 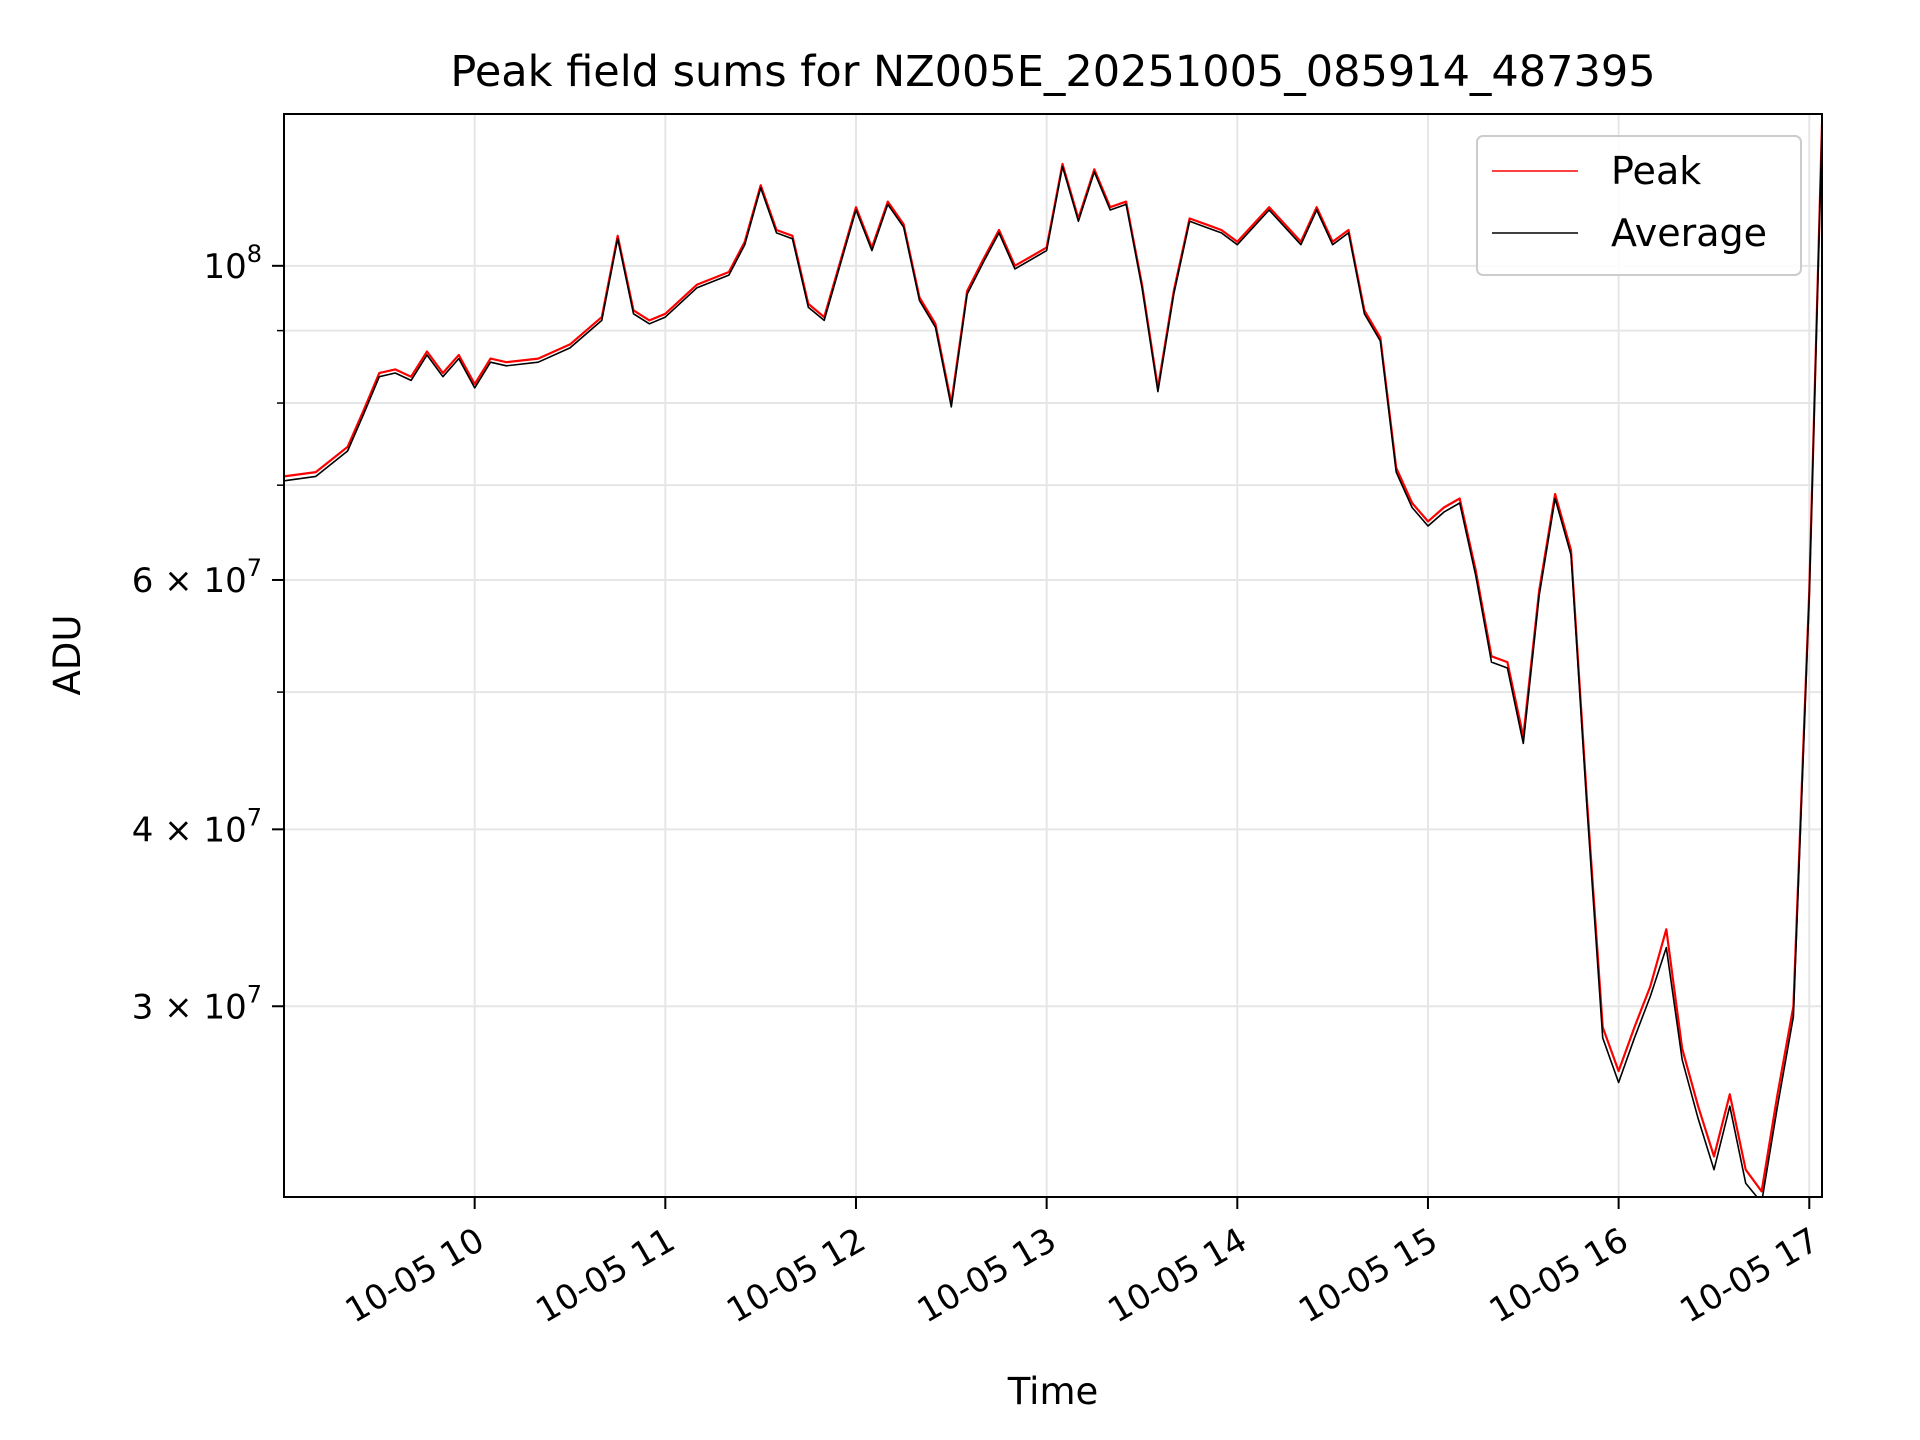 What do you see at coordinates (1053, 1391) in the screenshot?
I see `x-axis-label: Time` at bounding box center [1053, 1391].